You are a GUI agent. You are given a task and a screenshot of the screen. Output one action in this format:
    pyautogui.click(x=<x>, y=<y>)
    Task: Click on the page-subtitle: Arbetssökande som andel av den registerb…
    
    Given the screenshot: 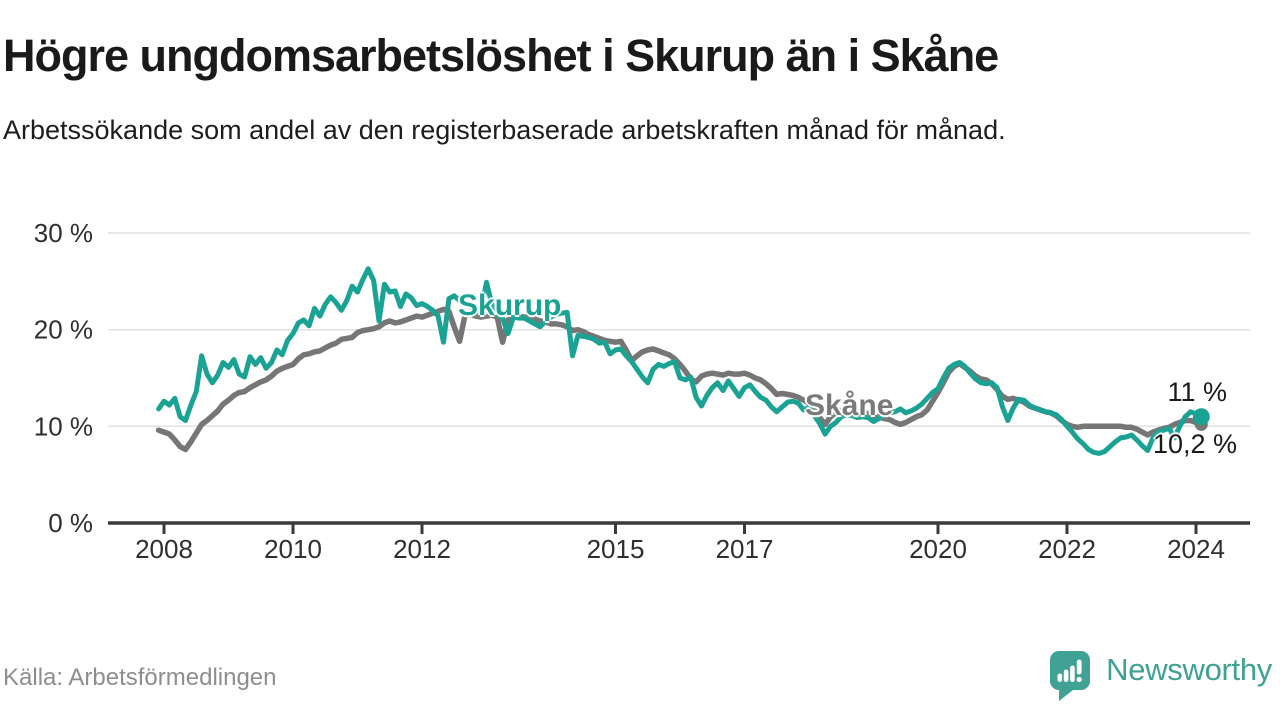 What is the action you would take?
    pyautogui.click(x=504, y=130)
    